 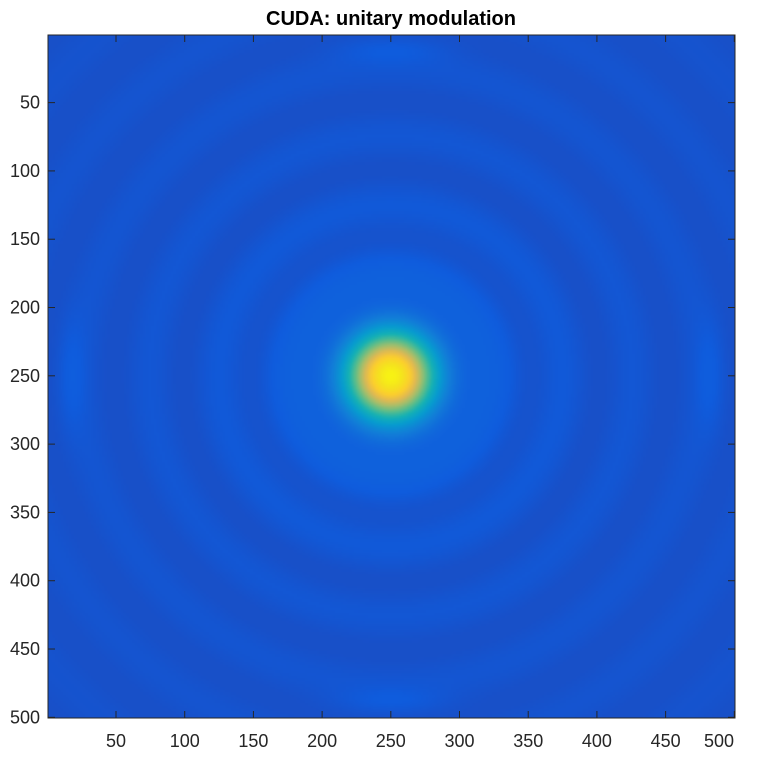 What do you see at coordinates (719, 741) in the screenshot?
I see `x-tick-label: 500` at bounding box center [719, 741].